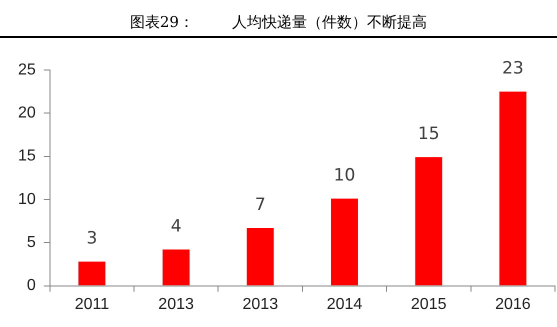 The image size is (557, 327). What do you see at coordinates (27, 69) in the screenshot?
I see `y-tick-label: 25` at bounding box center [27, 69].